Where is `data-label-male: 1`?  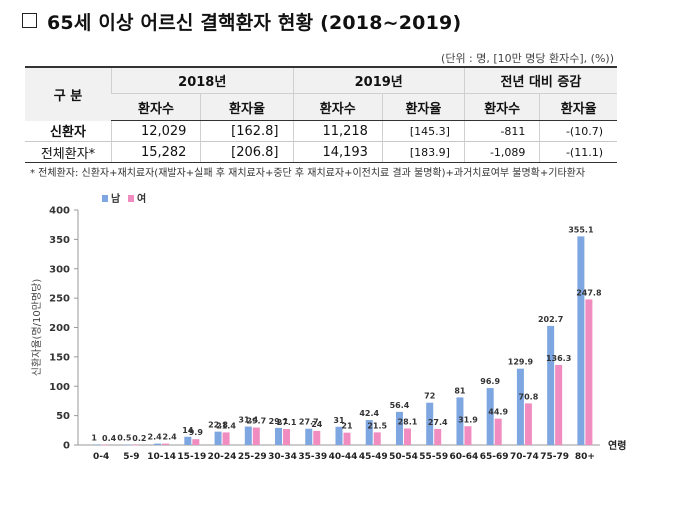 data-label-male: 1 is located at coordinates (94, 437).